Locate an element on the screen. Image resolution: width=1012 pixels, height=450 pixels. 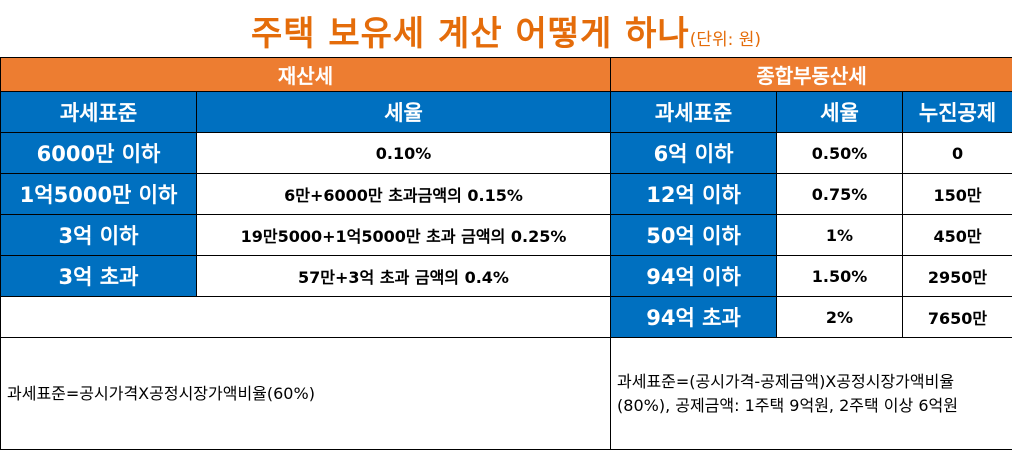
comprehensive-base-cell: 12억 이하 is located at coordinates (694, 194).